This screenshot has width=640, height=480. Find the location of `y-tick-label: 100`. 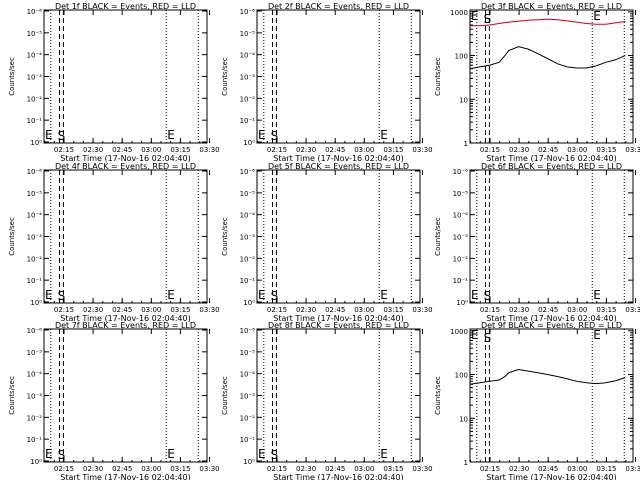

y-tick-label: 100 is located at coordinates (461, 376).